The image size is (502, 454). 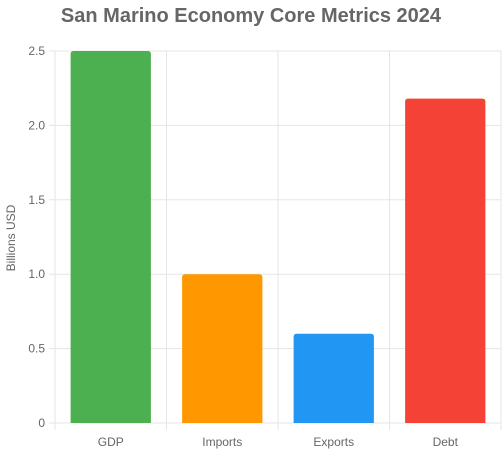 I want to click on y-tick-label: 0.5, so click(x=36, y=349).